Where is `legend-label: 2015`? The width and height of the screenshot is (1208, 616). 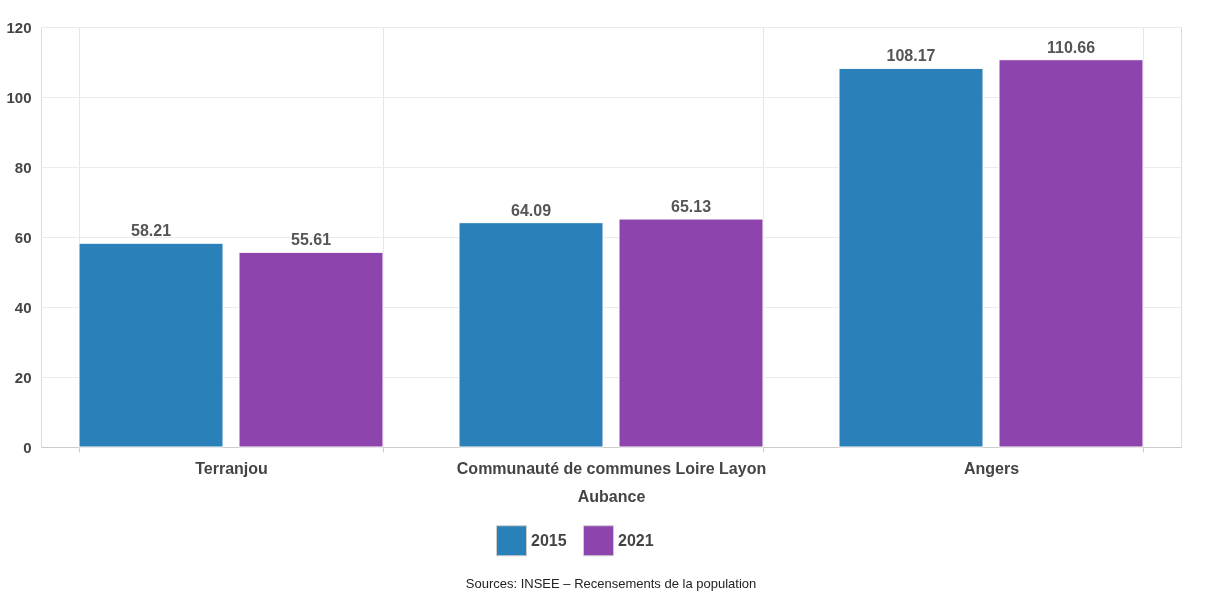 legend-label: 2015 is located at coordinates (549, 540).